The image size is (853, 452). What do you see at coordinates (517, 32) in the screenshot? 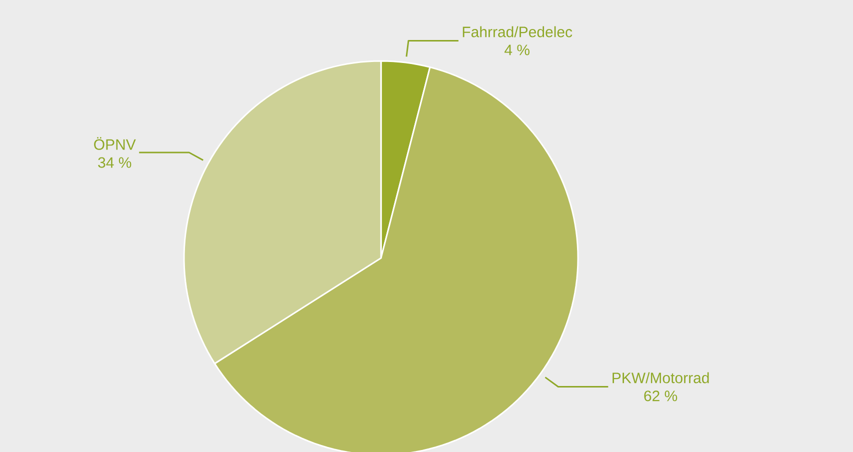
I see `slice-label: Fahrrad/Pedelec` at bounding box center [517, 32].